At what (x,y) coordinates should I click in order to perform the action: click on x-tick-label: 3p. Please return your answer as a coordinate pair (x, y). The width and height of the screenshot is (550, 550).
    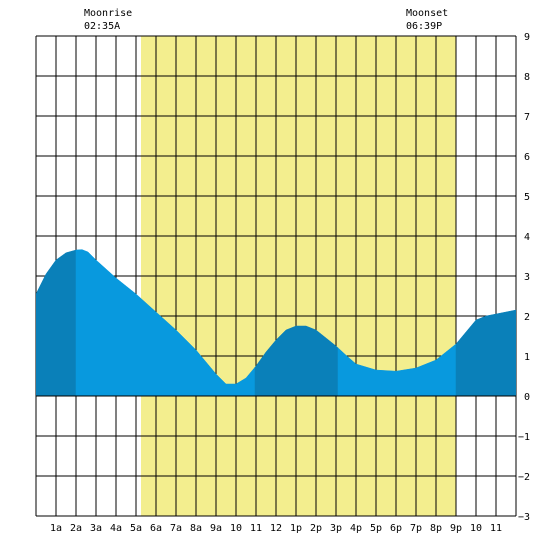
    Looking at the image, I should click on (336, 528).